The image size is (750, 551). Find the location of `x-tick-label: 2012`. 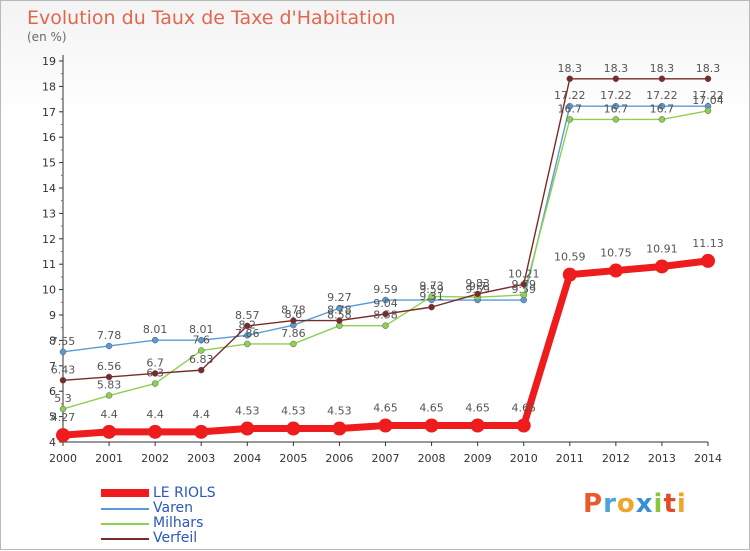

x-tick-label: 2012 is located at coordinates (616, 458).